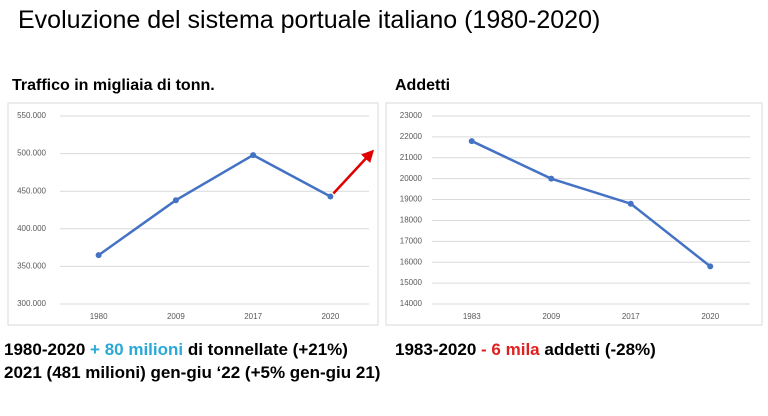 The image size is (768, 416). I want to click on y-tick-label: 22000, so click(411, 136).